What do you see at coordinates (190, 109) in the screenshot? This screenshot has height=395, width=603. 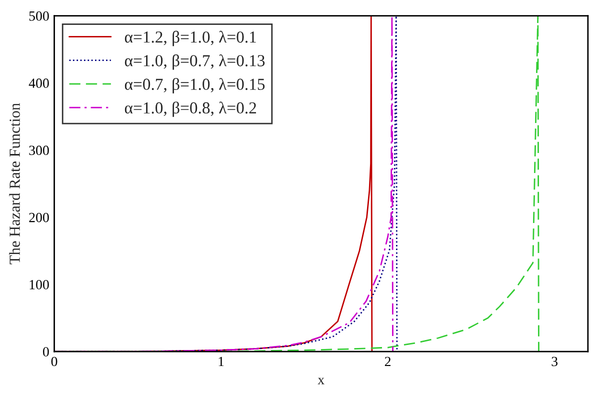 I see `legend-label: α=1.0, β=0.8, λ=0.2` at bounding box center [190, 109].